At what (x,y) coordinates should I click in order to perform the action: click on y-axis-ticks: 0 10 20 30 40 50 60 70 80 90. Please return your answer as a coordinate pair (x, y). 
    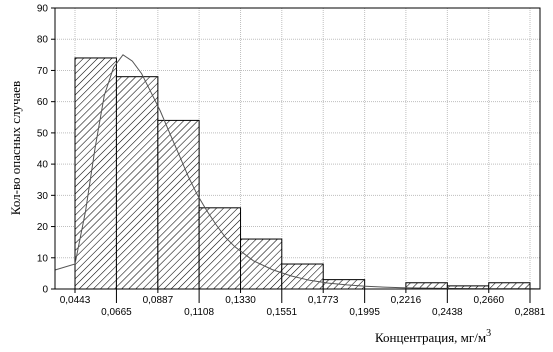
    Looking at the image, I should click on (46, 150).